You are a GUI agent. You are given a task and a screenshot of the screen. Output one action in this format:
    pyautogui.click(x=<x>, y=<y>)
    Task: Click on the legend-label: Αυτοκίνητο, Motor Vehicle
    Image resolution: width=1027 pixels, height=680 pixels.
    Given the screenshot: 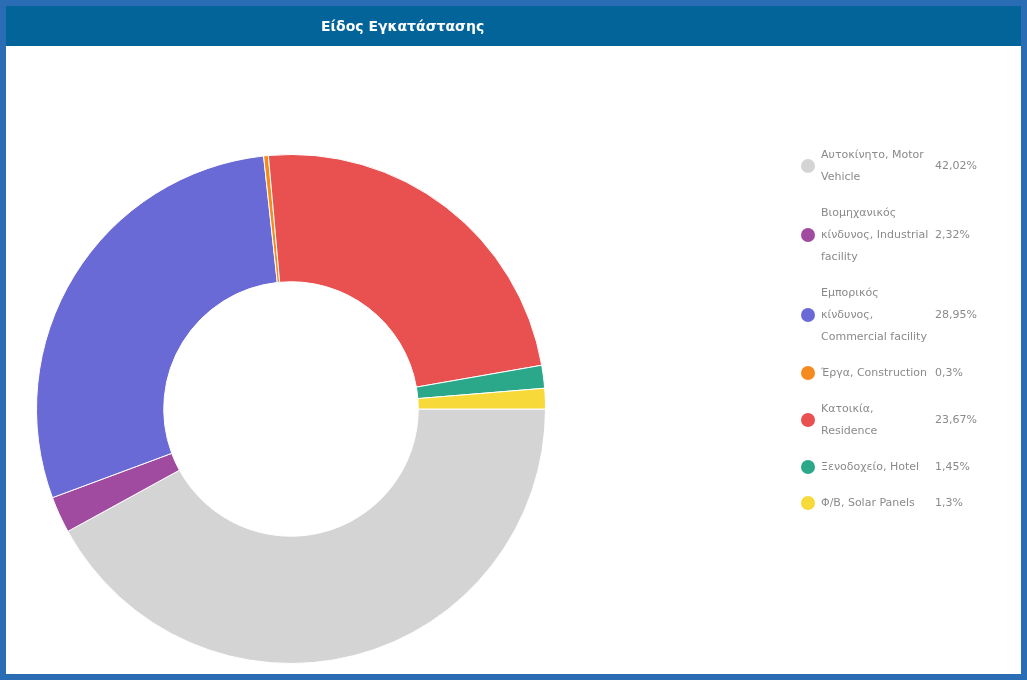 What is the action you would take?
    pyautogui.click(x=873, y=166)
    